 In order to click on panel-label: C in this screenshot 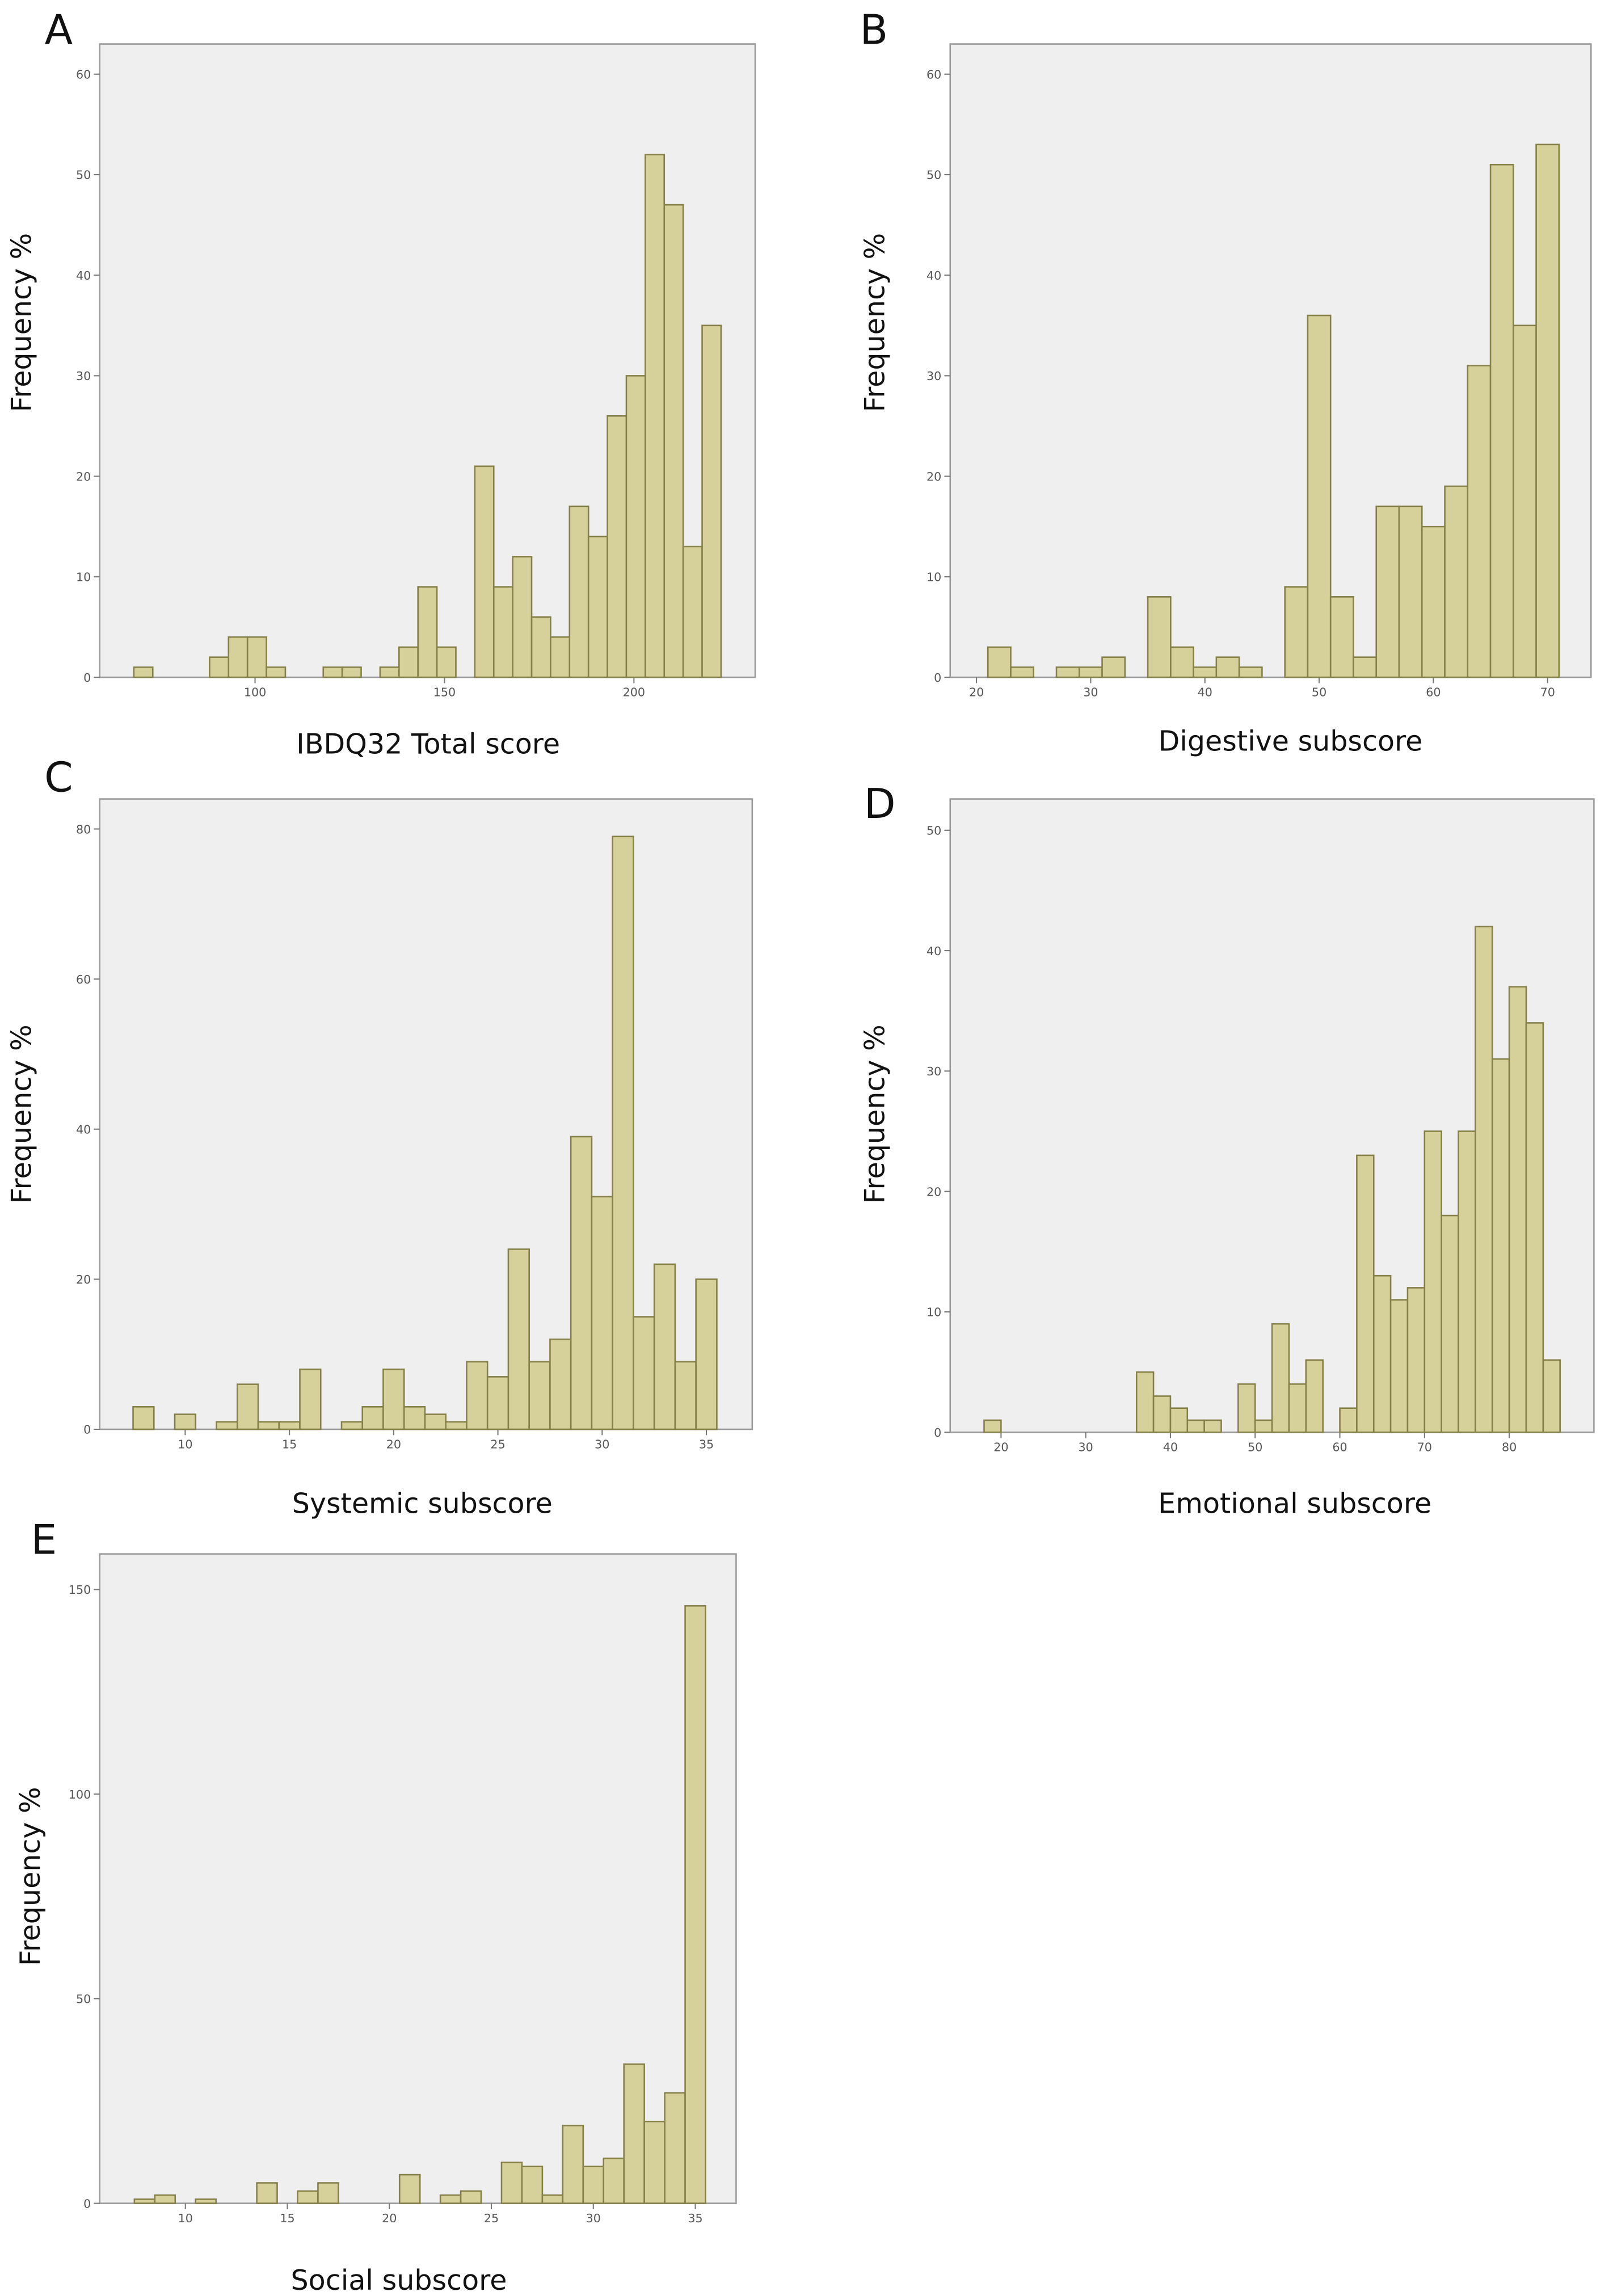, I will do `click(58, 778)`.